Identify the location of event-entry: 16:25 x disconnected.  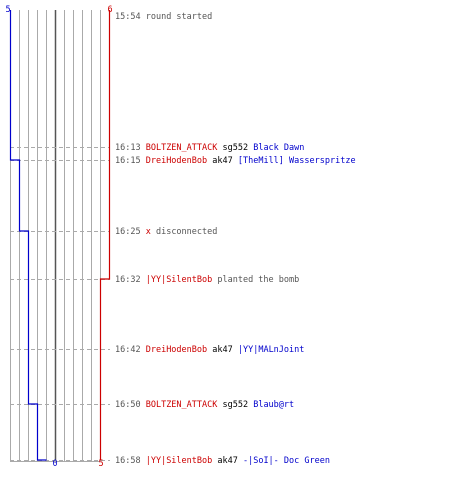
(166, 232).